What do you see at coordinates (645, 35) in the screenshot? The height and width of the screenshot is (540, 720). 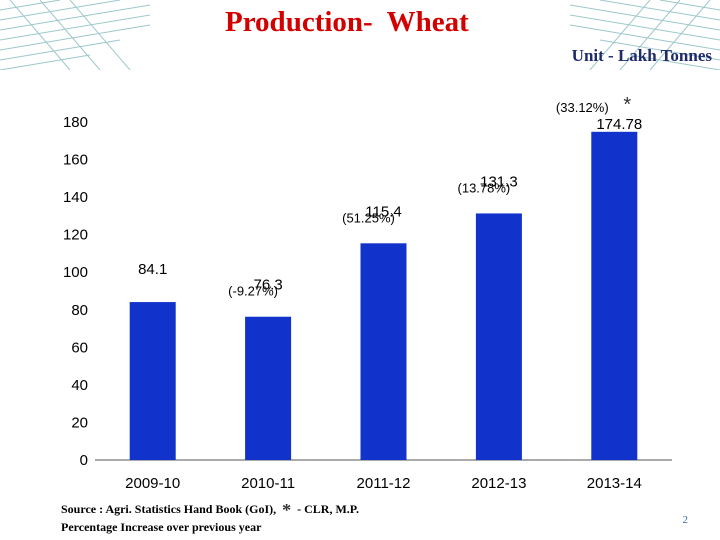 I see `corner-pattern-right` at bounding box center [645, 35].